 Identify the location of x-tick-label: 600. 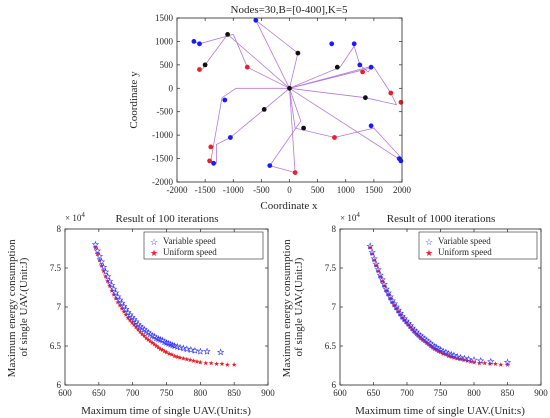
(340, 393).